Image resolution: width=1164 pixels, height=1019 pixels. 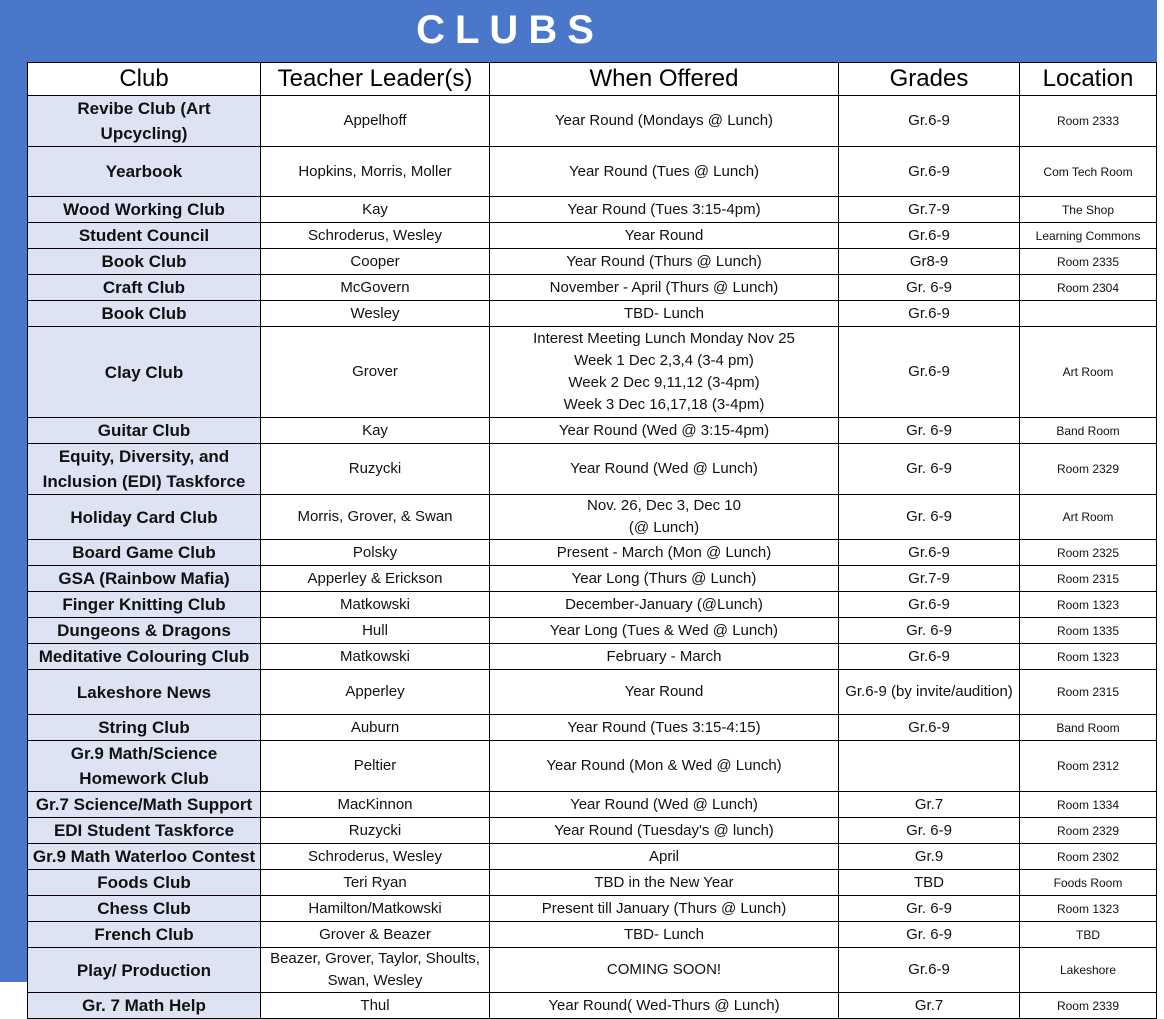 What do you see at coordinates (1088, 235) in the screenshot?
I see `location-cell: Learning Commons` at bounding box center [1088, 235].